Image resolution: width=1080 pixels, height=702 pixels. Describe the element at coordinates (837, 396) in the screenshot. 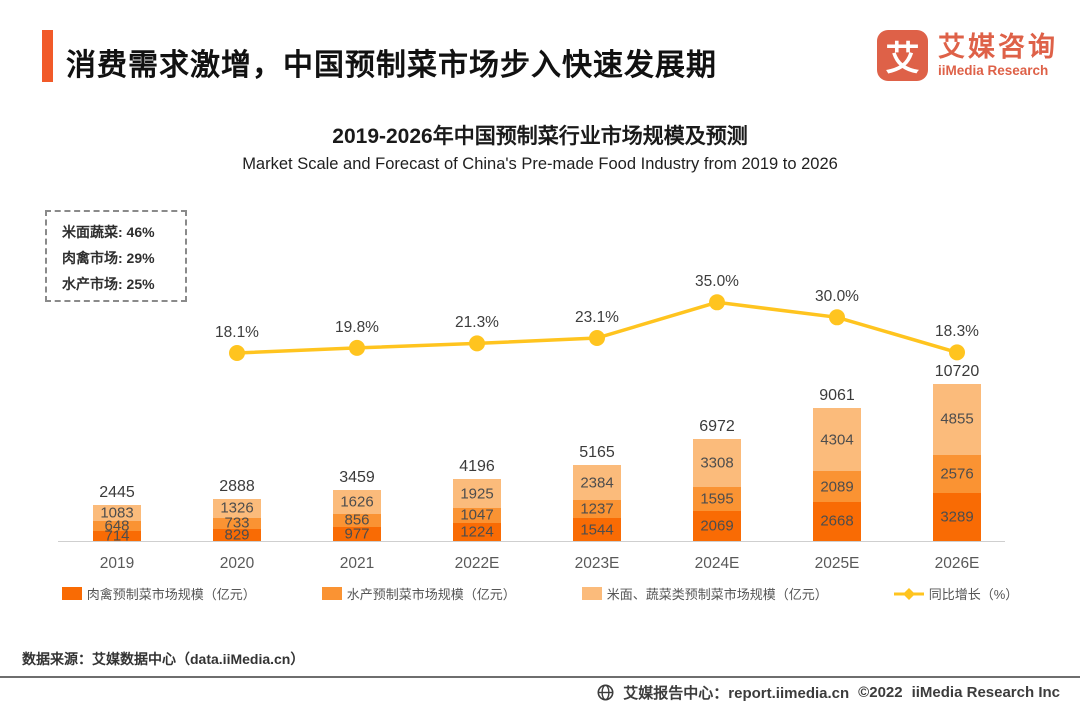

I see `total-value-label: 9061` at that location.